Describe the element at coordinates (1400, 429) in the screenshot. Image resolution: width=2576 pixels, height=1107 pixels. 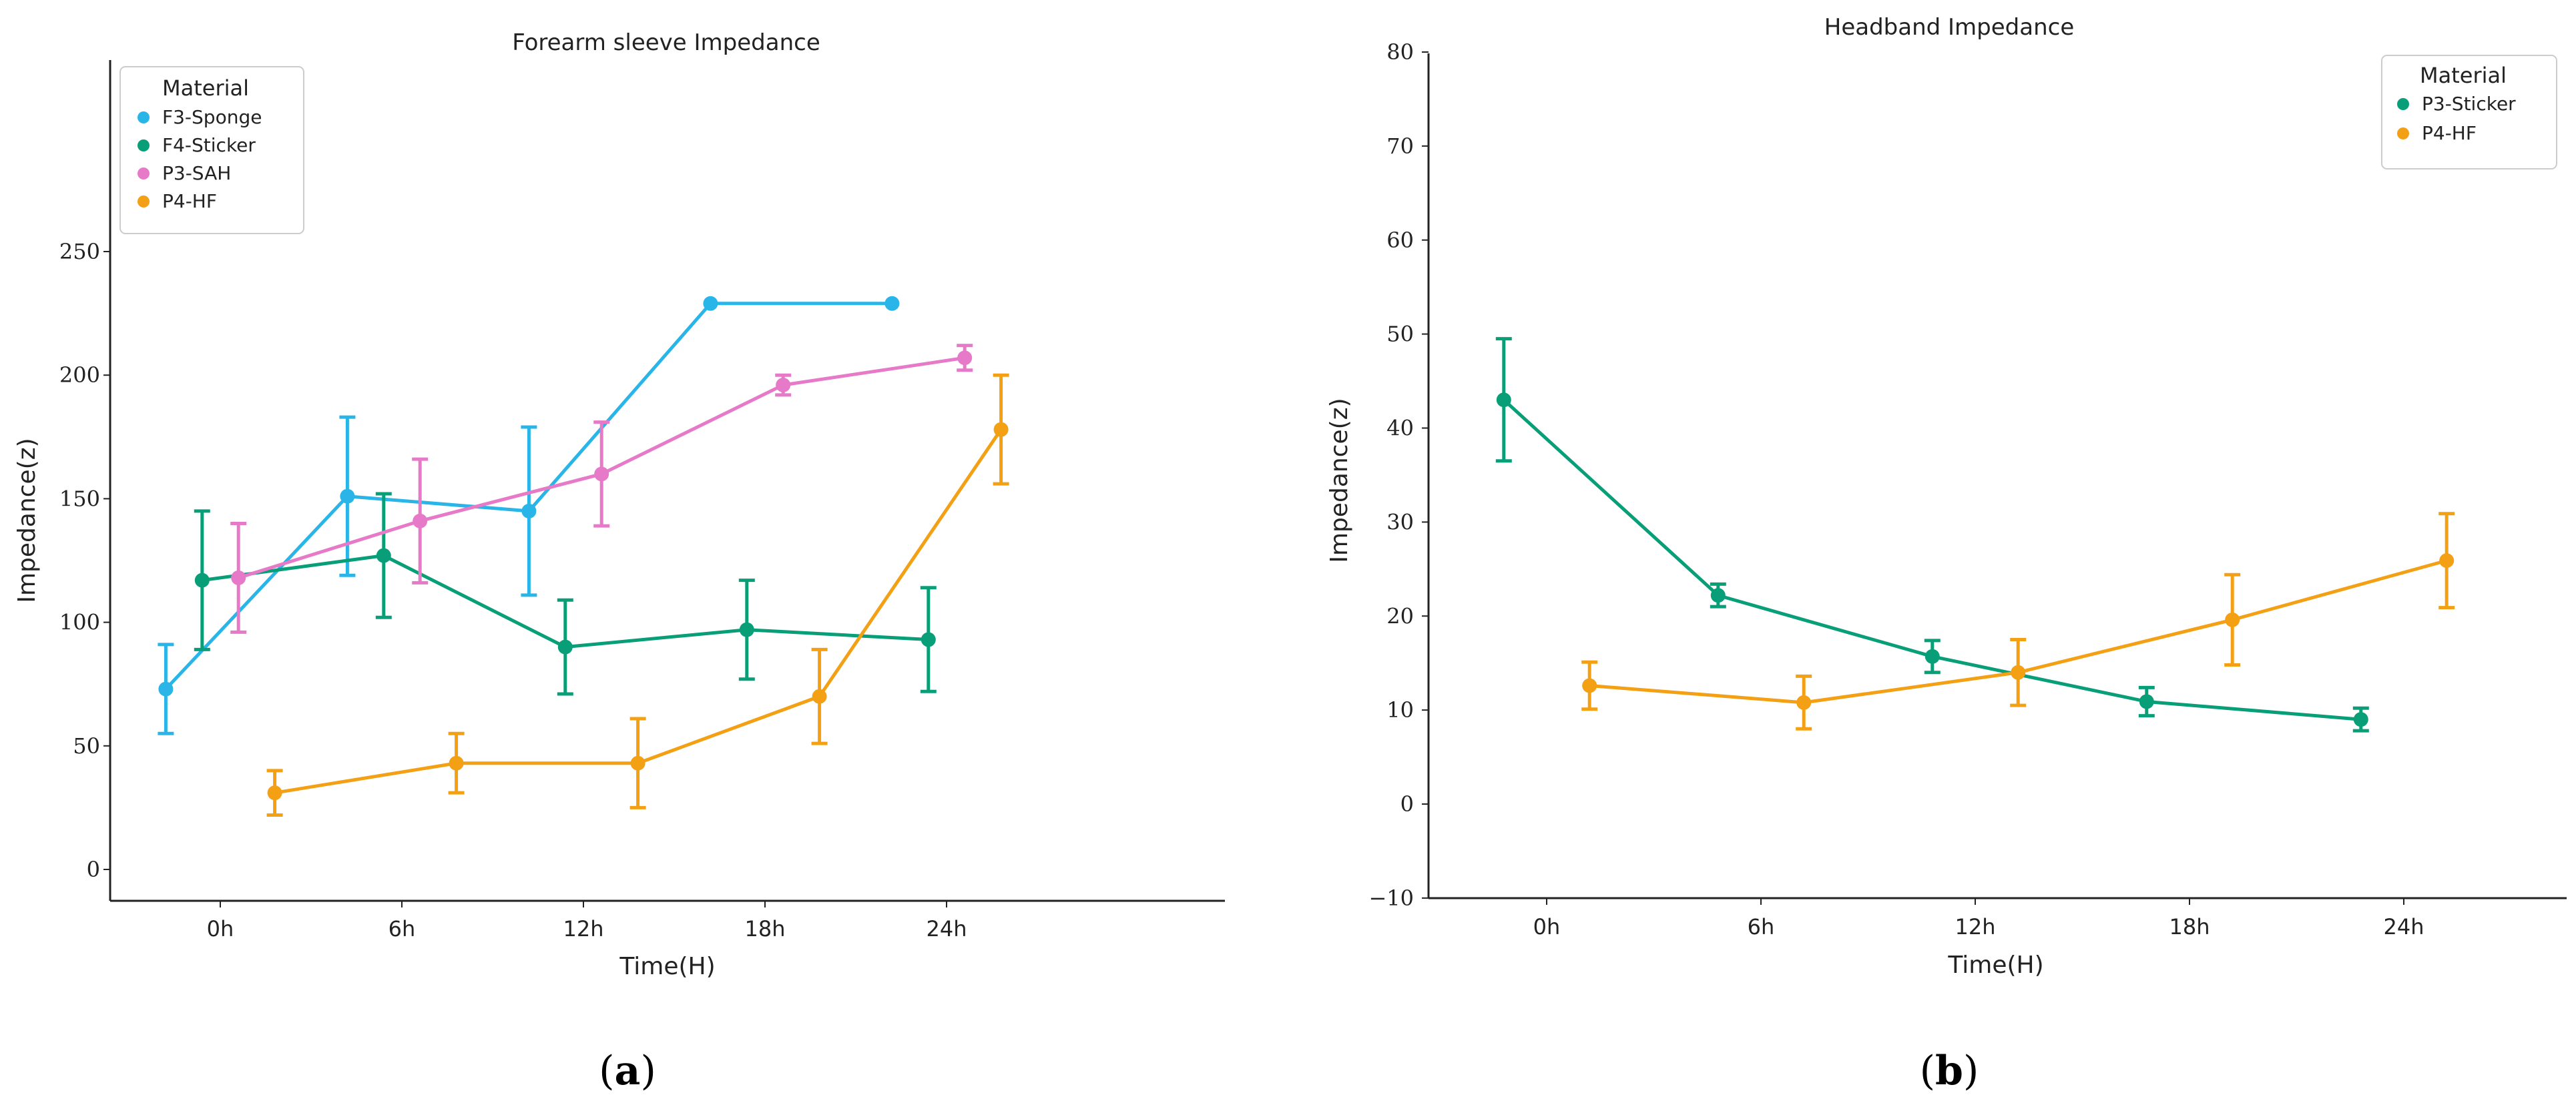
I see `chart-b-ytick-label: 40` at that location.